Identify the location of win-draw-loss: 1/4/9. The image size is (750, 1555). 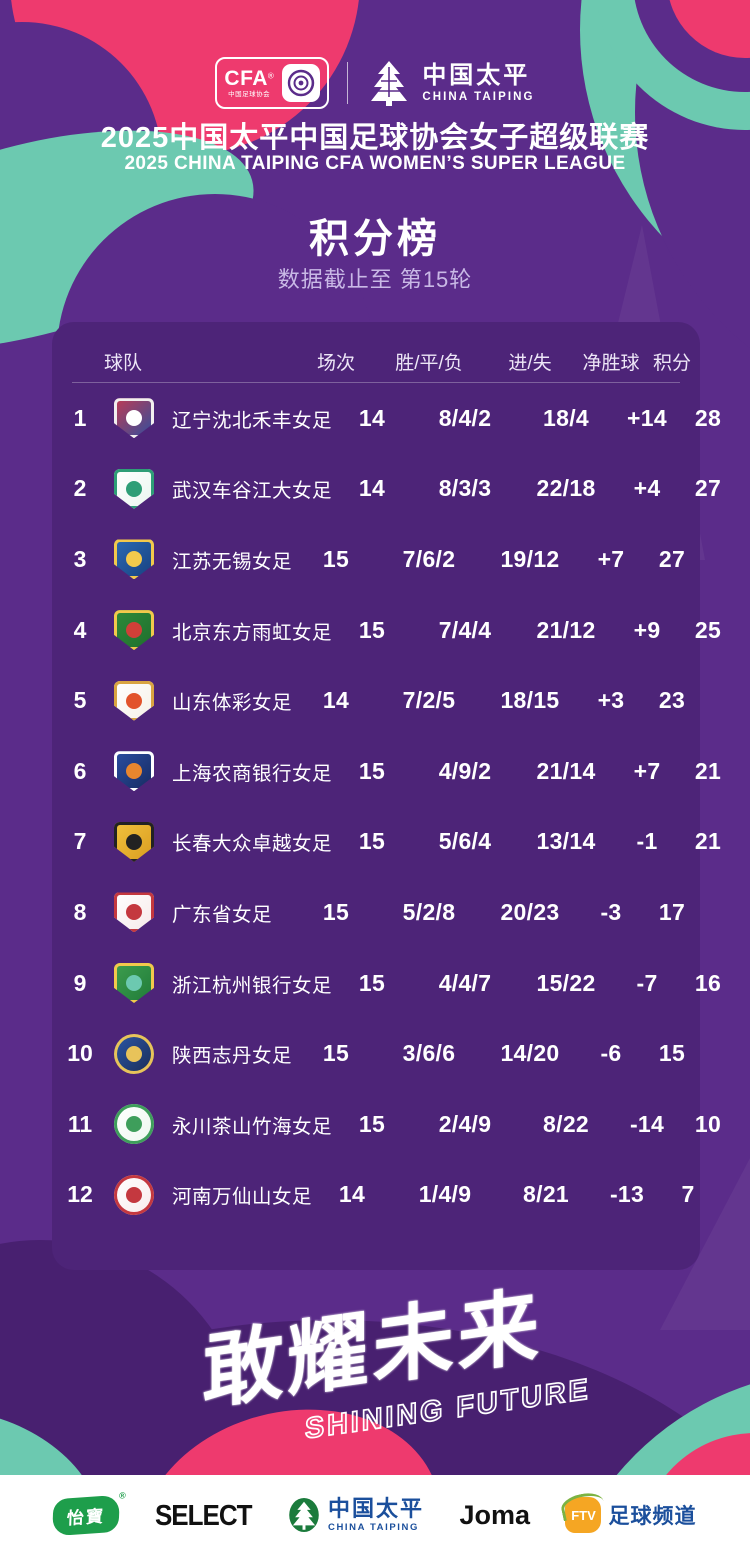
(445, 1194).